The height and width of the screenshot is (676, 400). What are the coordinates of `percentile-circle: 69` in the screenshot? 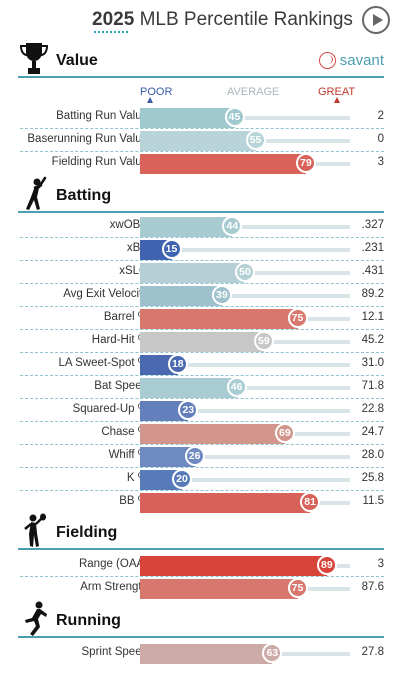 It's located at (284, 433).